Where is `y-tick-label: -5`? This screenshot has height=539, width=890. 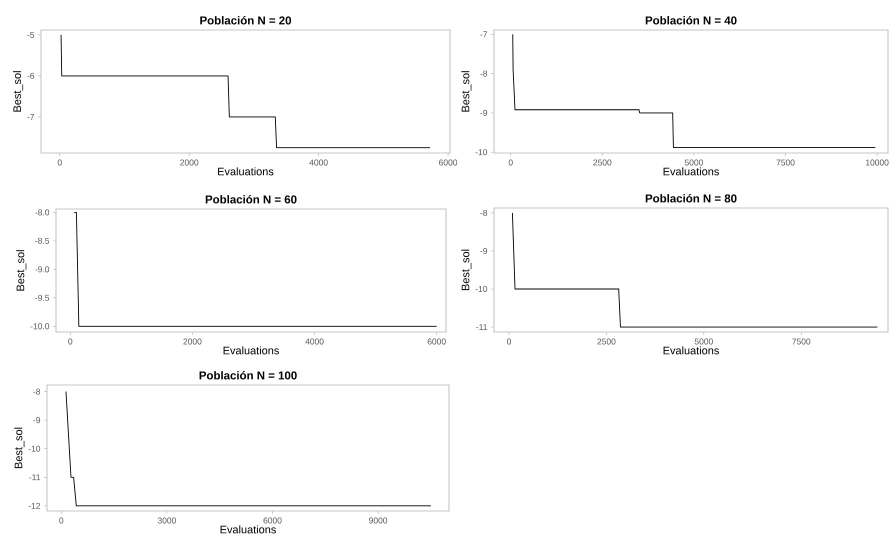
y-tick-label: -5 is located at coordinates (30, 35).